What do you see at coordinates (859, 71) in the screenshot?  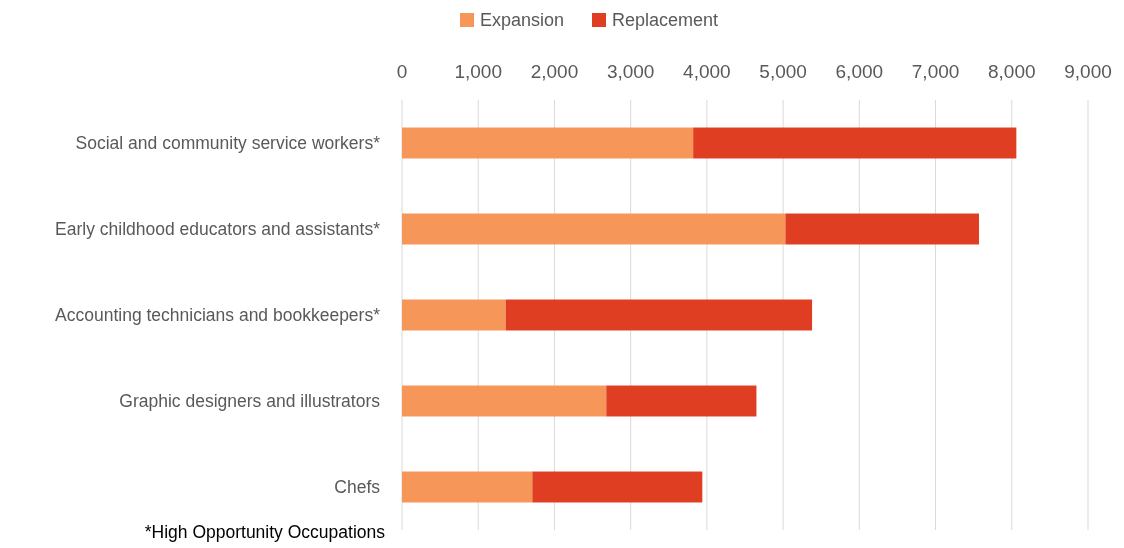 I see `x-tick-label: 6,000` at bounding box center [859, 71].